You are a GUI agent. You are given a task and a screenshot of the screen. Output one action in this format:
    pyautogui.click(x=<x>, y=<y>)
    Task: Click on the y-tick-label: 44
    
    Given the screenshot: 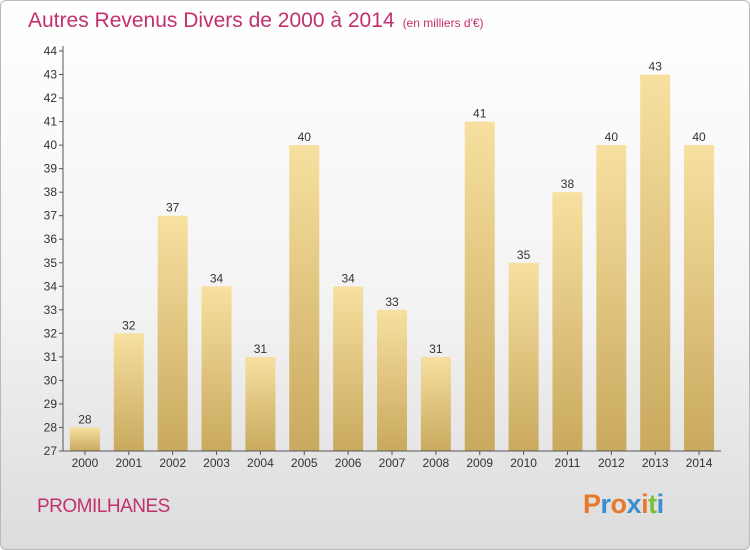 What is the action you would take?
    pyautogui.click(x=51, y=51)
    